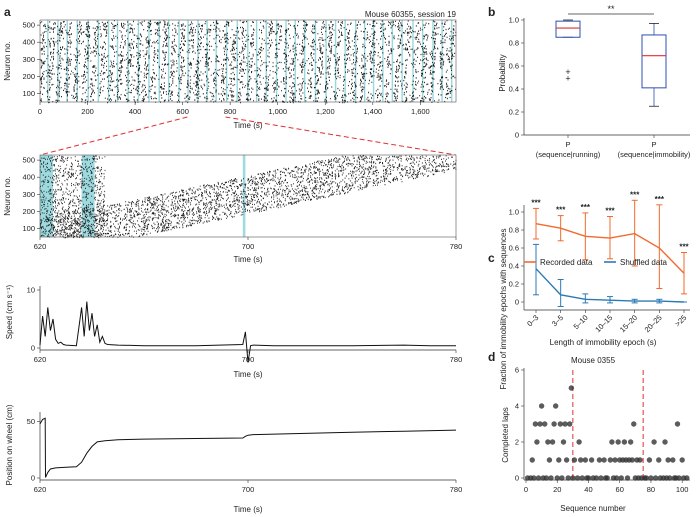 This screenshot has height=517, width=700. Describe the element at coordinates (514, 248) in the screenshot. I see `ytick-label: 0.6` at that location.